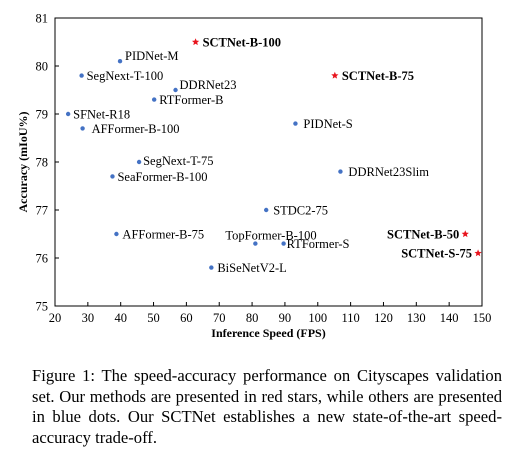 This screenshot has width=515, height=469. Describe the element at coordinates (340, 171) in the screenshot. I see `point-ddrnet23slim` at that location.